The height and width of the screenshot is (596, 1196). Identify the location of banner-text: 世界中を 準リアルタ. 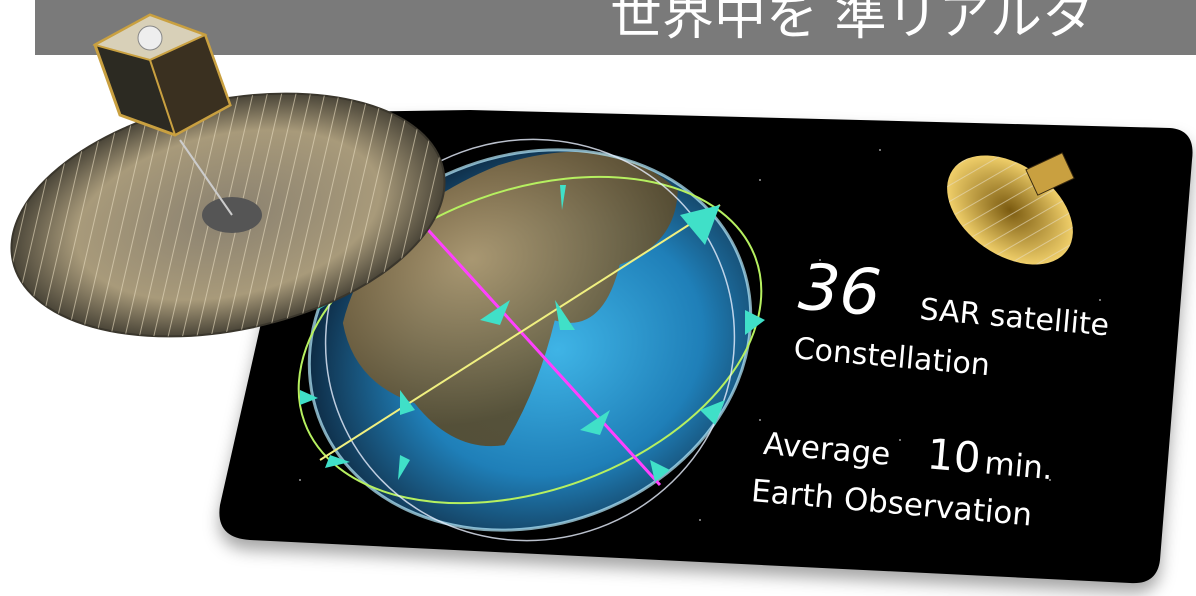
(852, 23).